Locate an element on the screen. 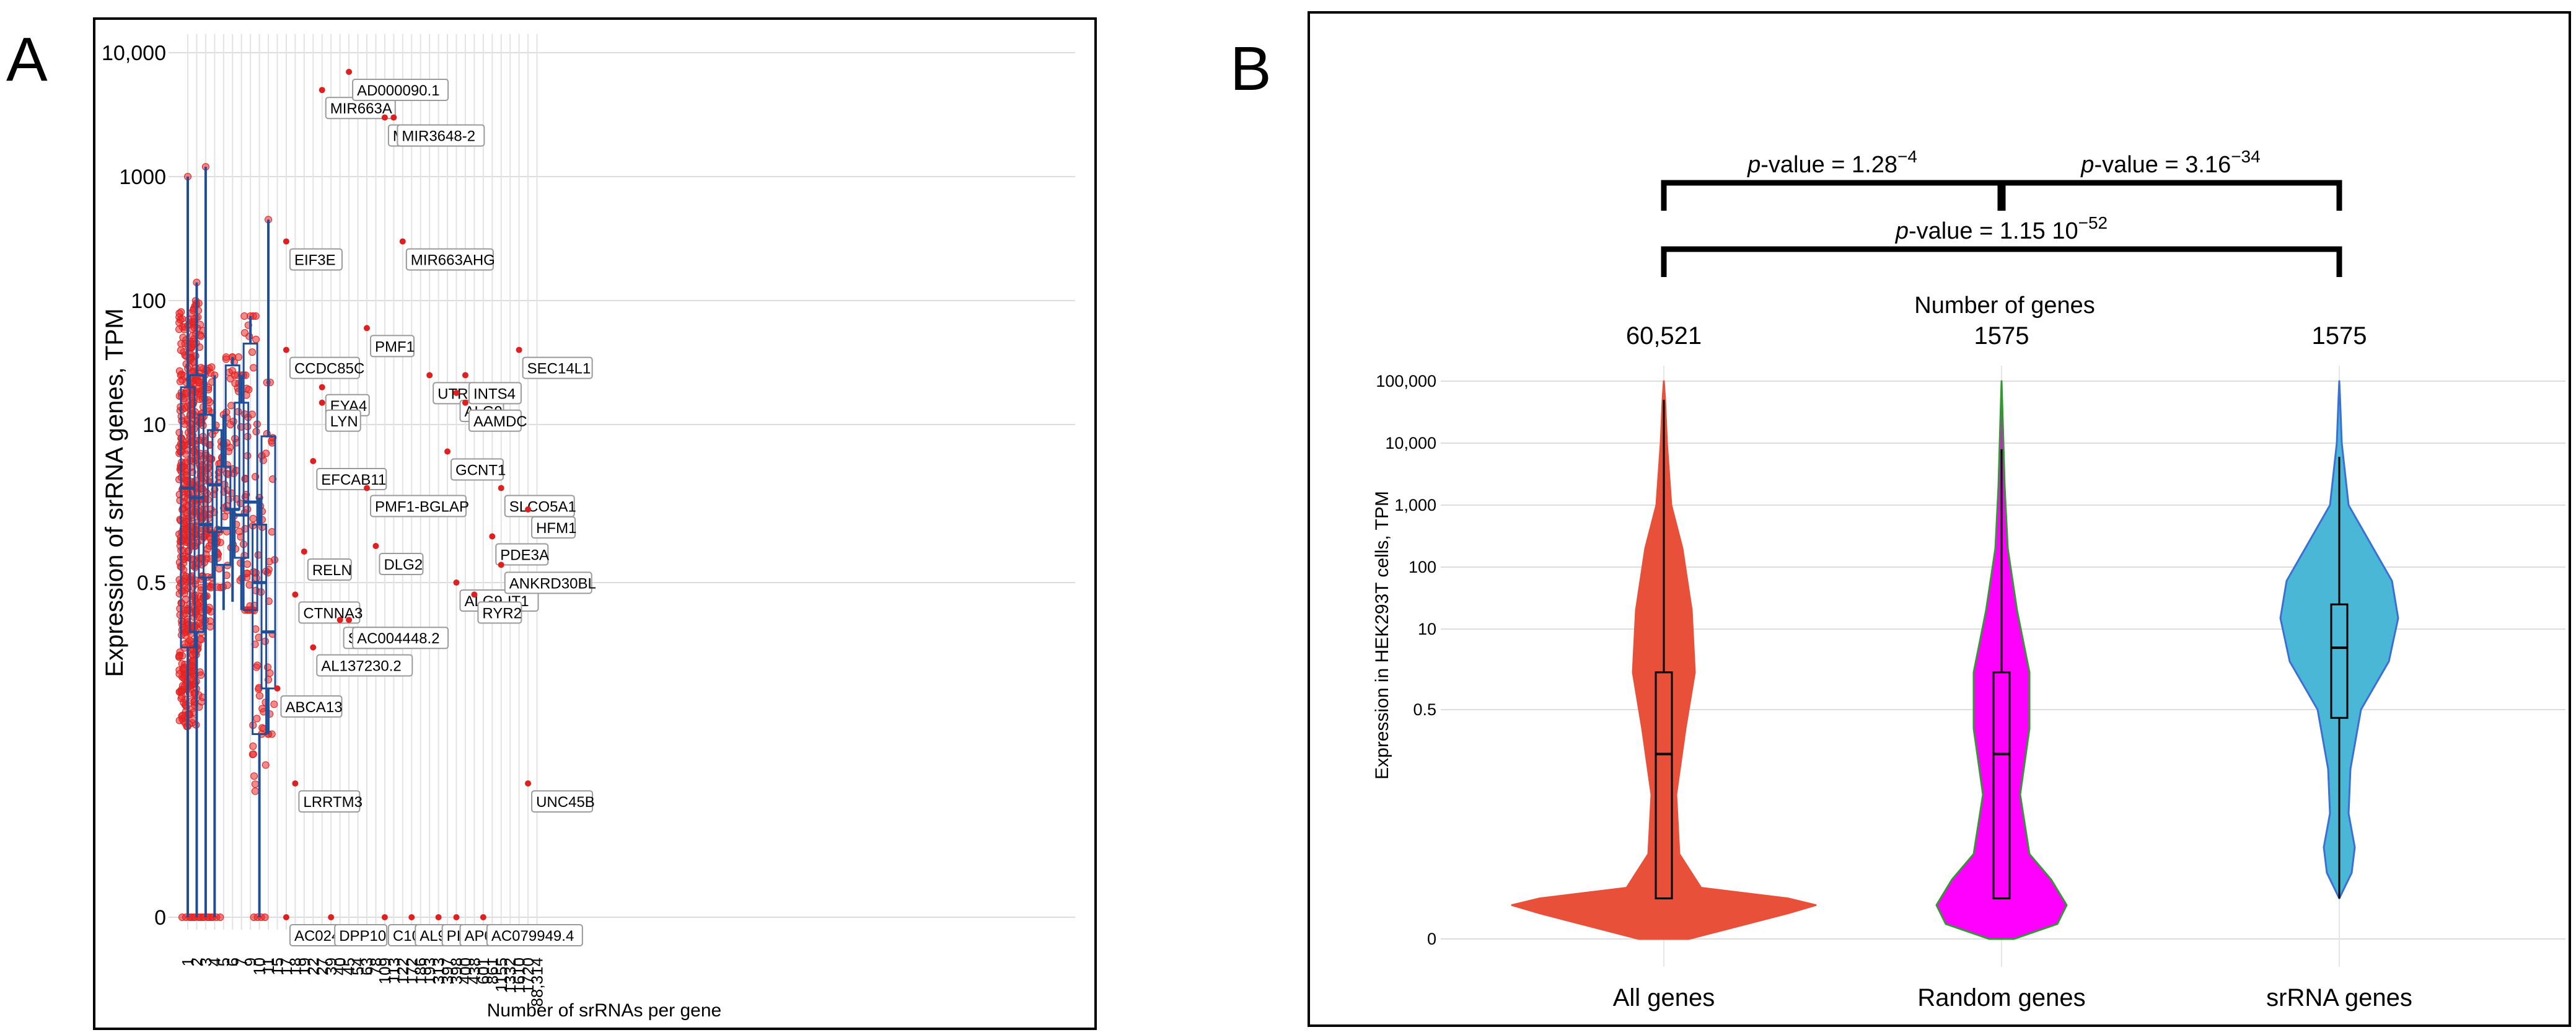 The height and width of the screenshot is (1035, 2576). gene-label: PMF1-BGLAP is located at coordinates (417, 501).